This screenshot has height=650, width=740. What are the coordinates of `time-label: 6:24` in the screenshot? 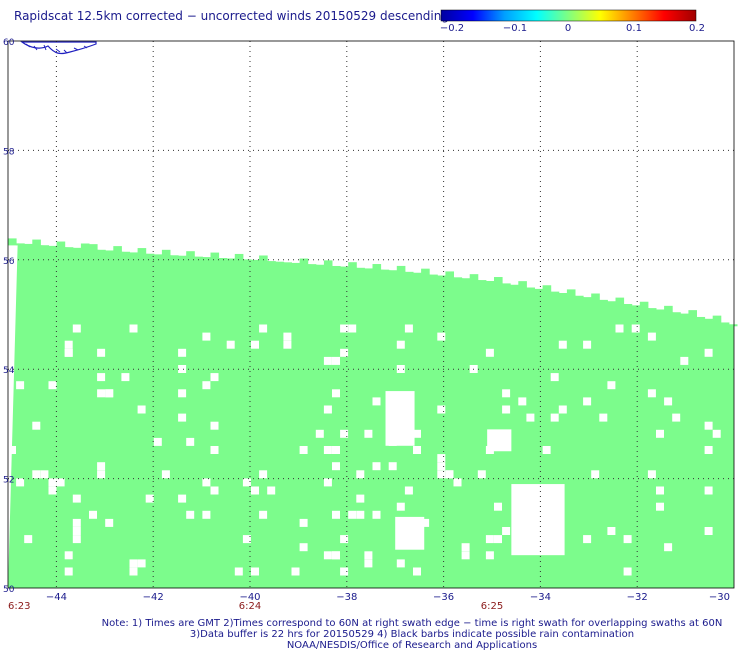 It's located at (250, 606).